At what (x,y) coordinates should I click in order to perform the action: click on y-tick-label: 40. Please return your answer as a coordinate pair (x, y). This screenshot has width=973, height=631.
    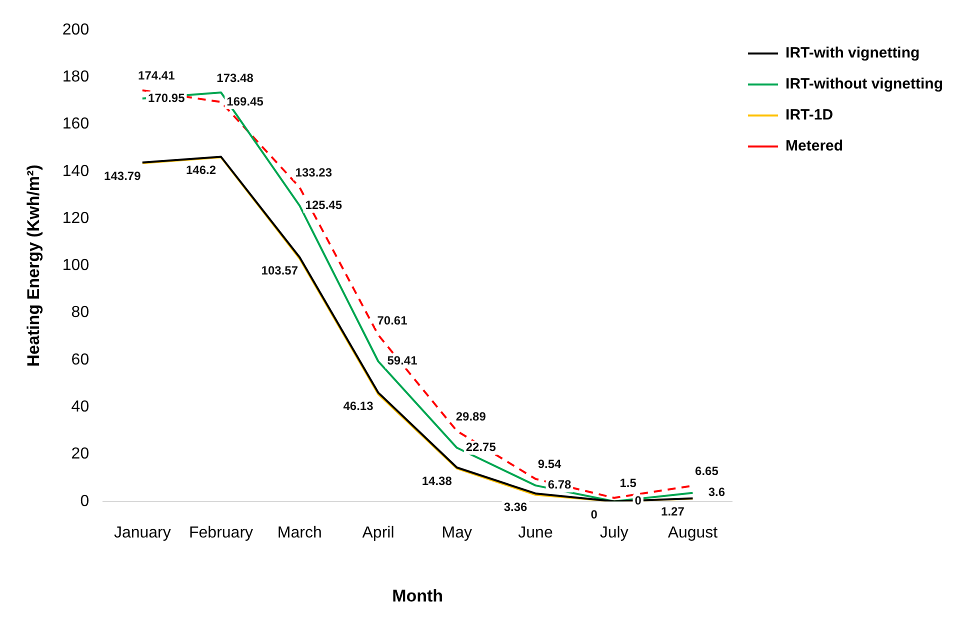
    Looking at the image, I should click on (80, 407).